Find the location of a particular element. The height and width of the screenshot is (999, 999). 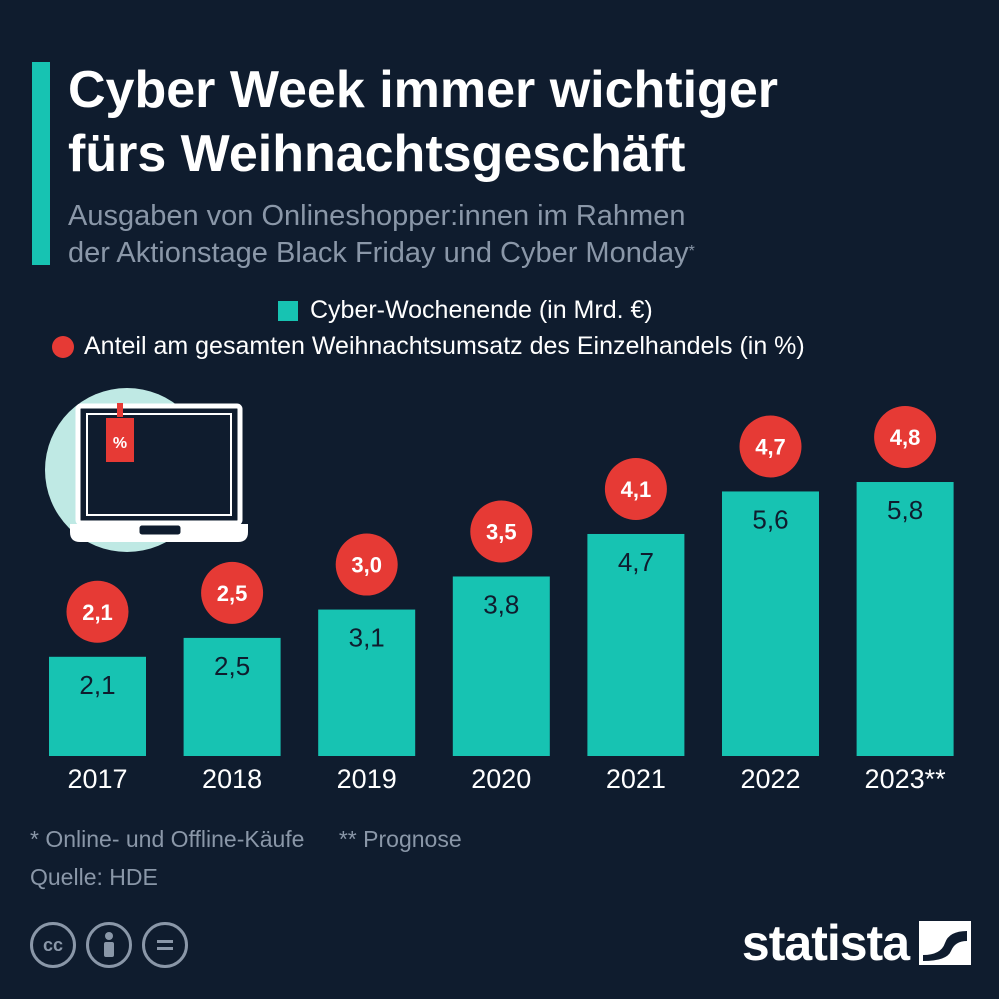

bar-value-label: 2,5 is located at coordinates (232, 666).